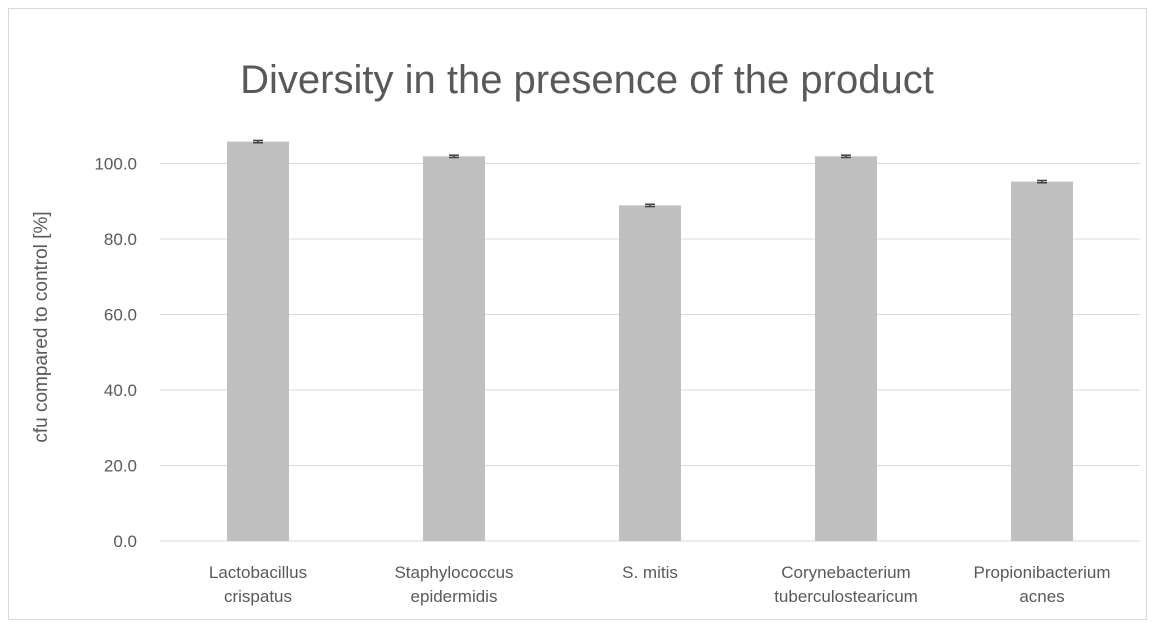 The height and width of the screenshot is (626, 1155). What do you see at coordinates (587, 80) in the screenshot?
I see `chart-title: Diversity in the presence of the product` at bounding box center [587, 80].